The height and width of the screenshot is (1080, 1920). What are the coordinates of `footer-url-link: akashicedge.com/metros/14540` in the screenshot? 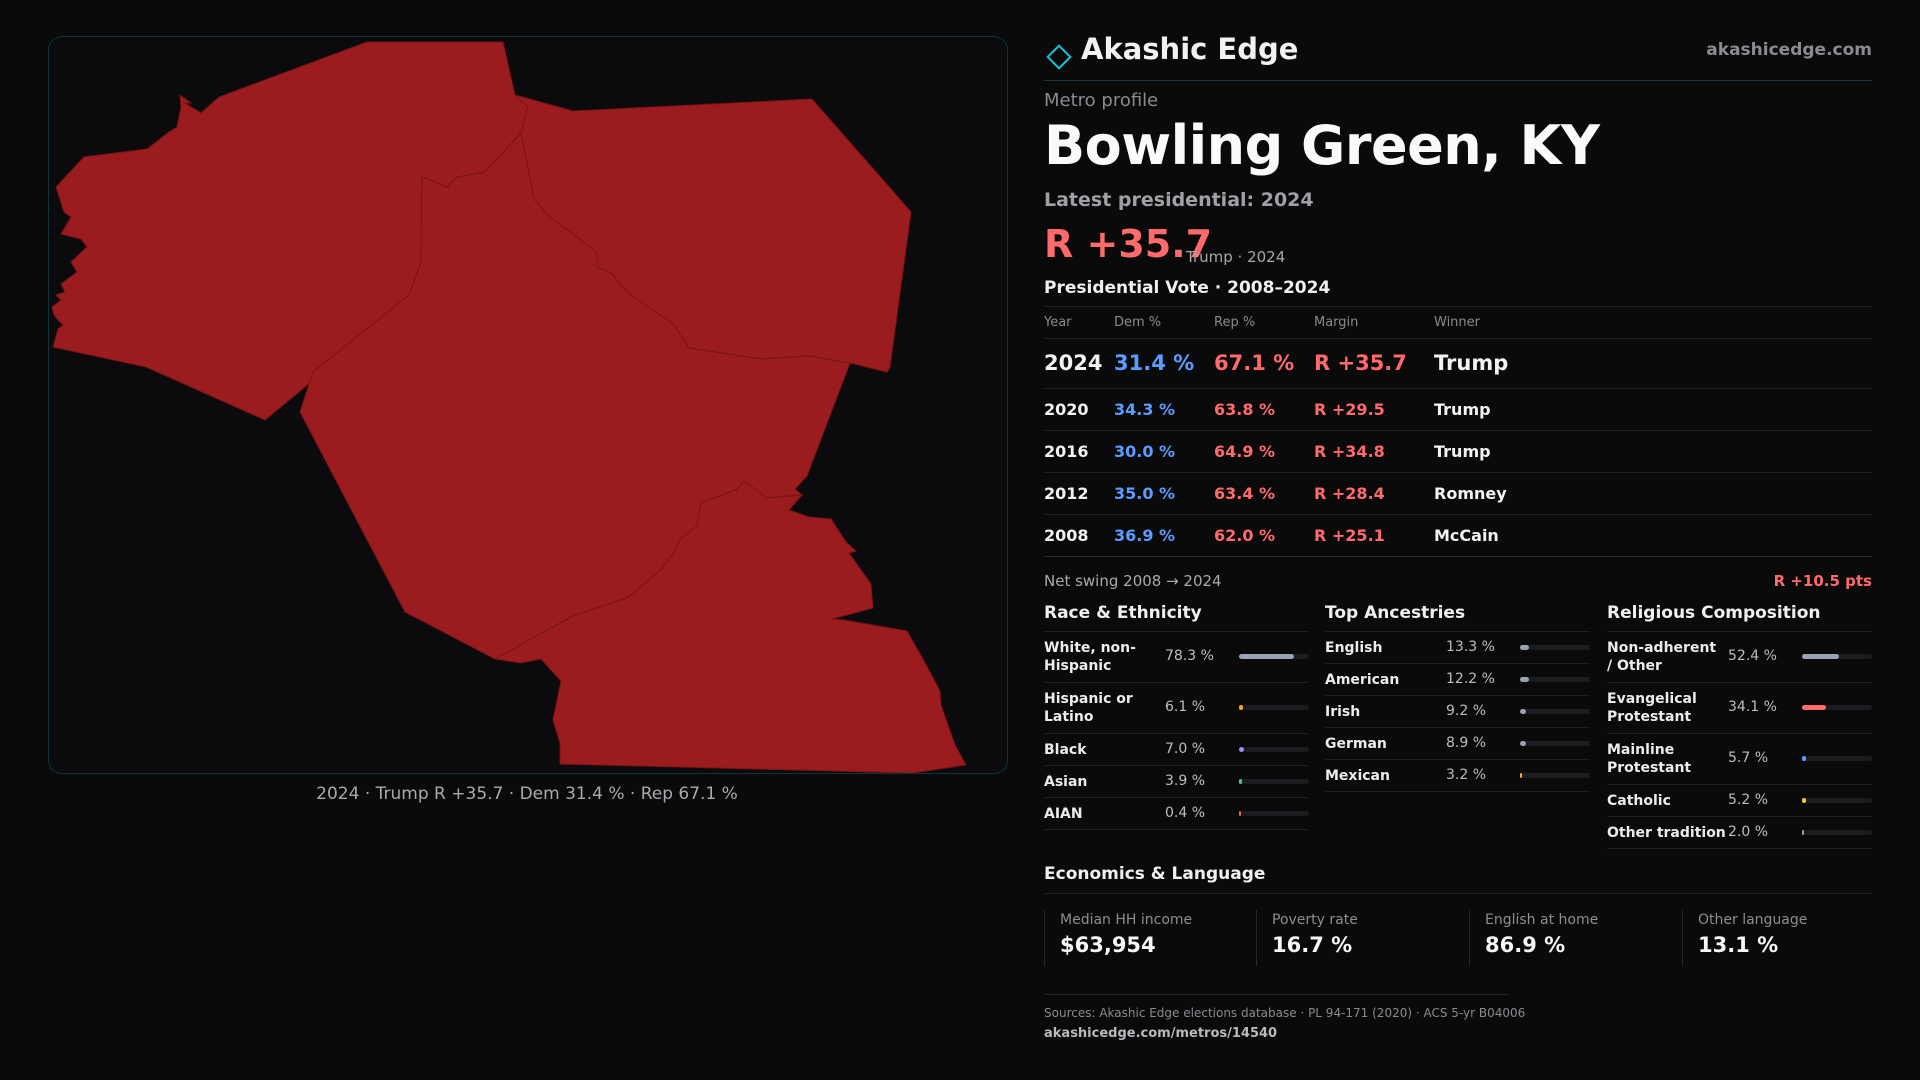 It's located at (1161, 1033).